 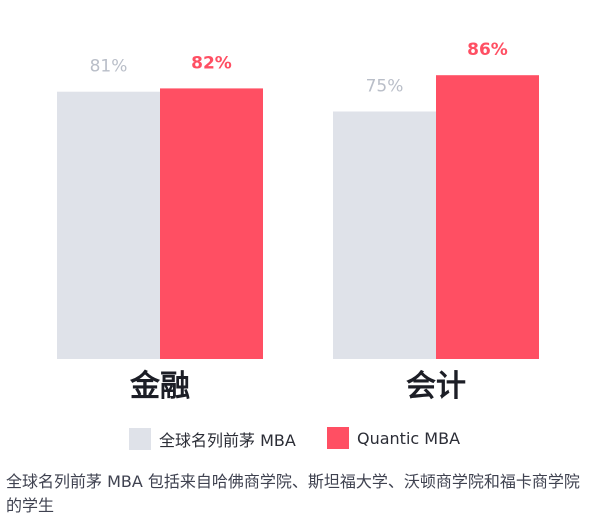 What do you see at coordinates (300, 440) in the screenshot?
I see `legend: 全球名列前茅 MBA Quantic MBA` at bounding box center [300, 440].